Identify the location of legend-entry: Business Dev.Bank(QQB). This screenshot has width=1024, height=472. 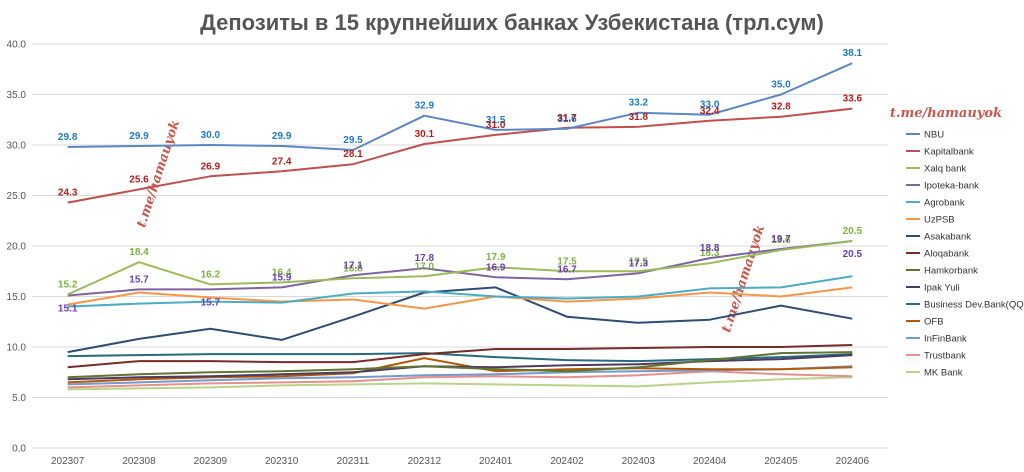
(974, 305).